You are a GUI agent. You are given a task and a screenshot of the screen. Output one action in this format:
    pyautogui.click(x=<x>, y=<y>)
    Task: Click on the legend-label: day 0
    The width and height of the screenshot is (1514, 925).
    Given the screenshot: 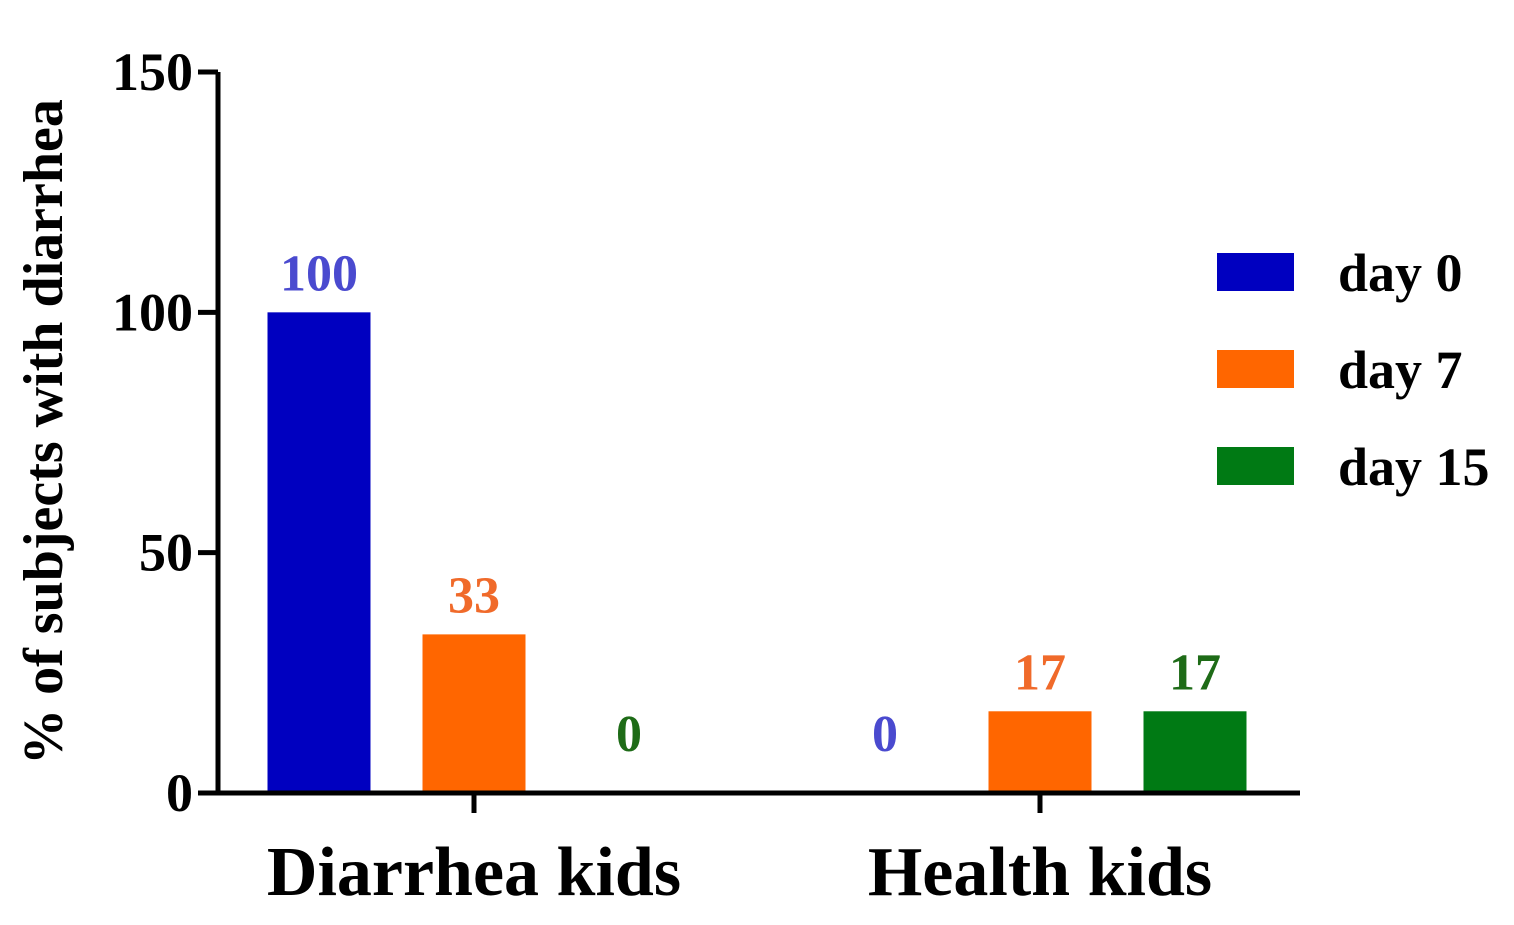 What is the action you would take?
    pyautogui.click(x=1400, y=273)
    